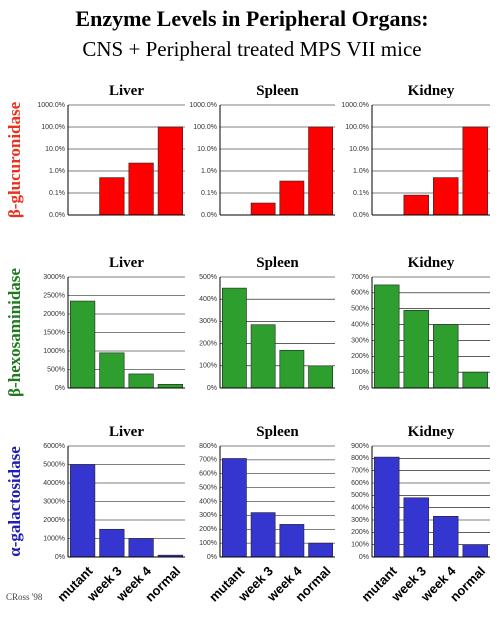  What do you see at coordinates (14, 159) in the screenshot?
I see `row-label: β-glucuronidase` at bounding box center [14, 159].